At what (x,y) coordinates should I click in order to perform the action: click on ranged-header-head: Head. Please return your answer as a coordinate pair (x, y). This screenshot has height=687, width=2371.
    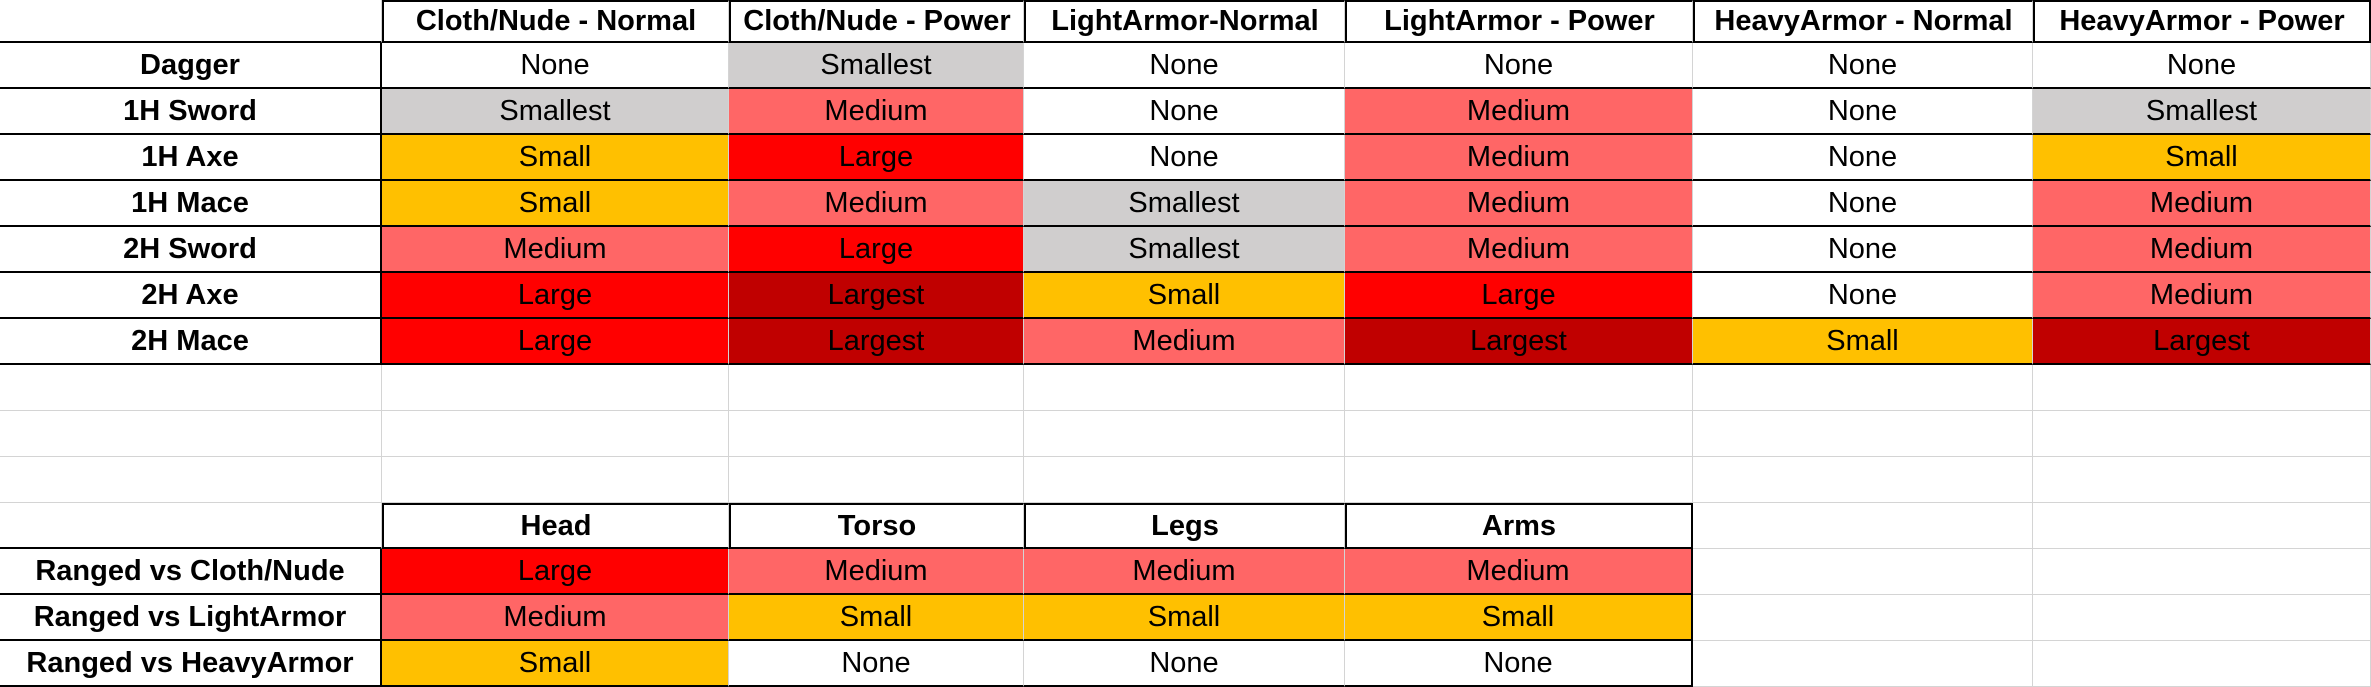
    Looking at the image, I should click on (555, 526).